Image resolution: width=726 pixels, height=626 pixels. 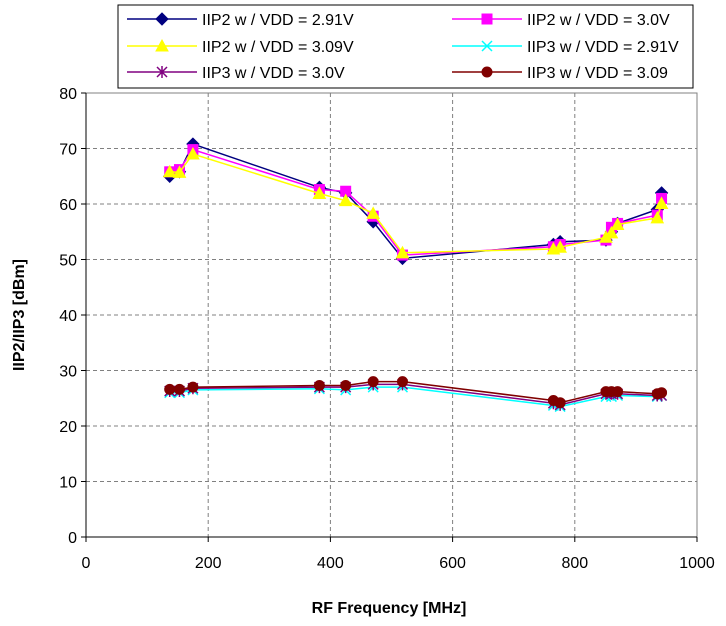 What do you see at coordinates (330, 563) in the screenshot?
I see `x-tick-label: 400` at bounding box center [330, 563].